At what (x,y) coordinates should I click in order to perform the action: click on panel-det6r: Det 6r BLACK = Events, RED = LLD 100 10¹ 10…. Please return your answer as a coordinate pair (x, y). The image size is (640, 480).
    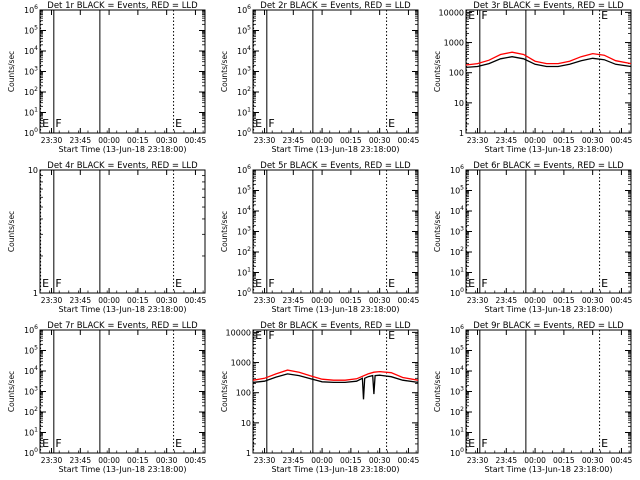
    Looking at the image, I should click on (532, 237).